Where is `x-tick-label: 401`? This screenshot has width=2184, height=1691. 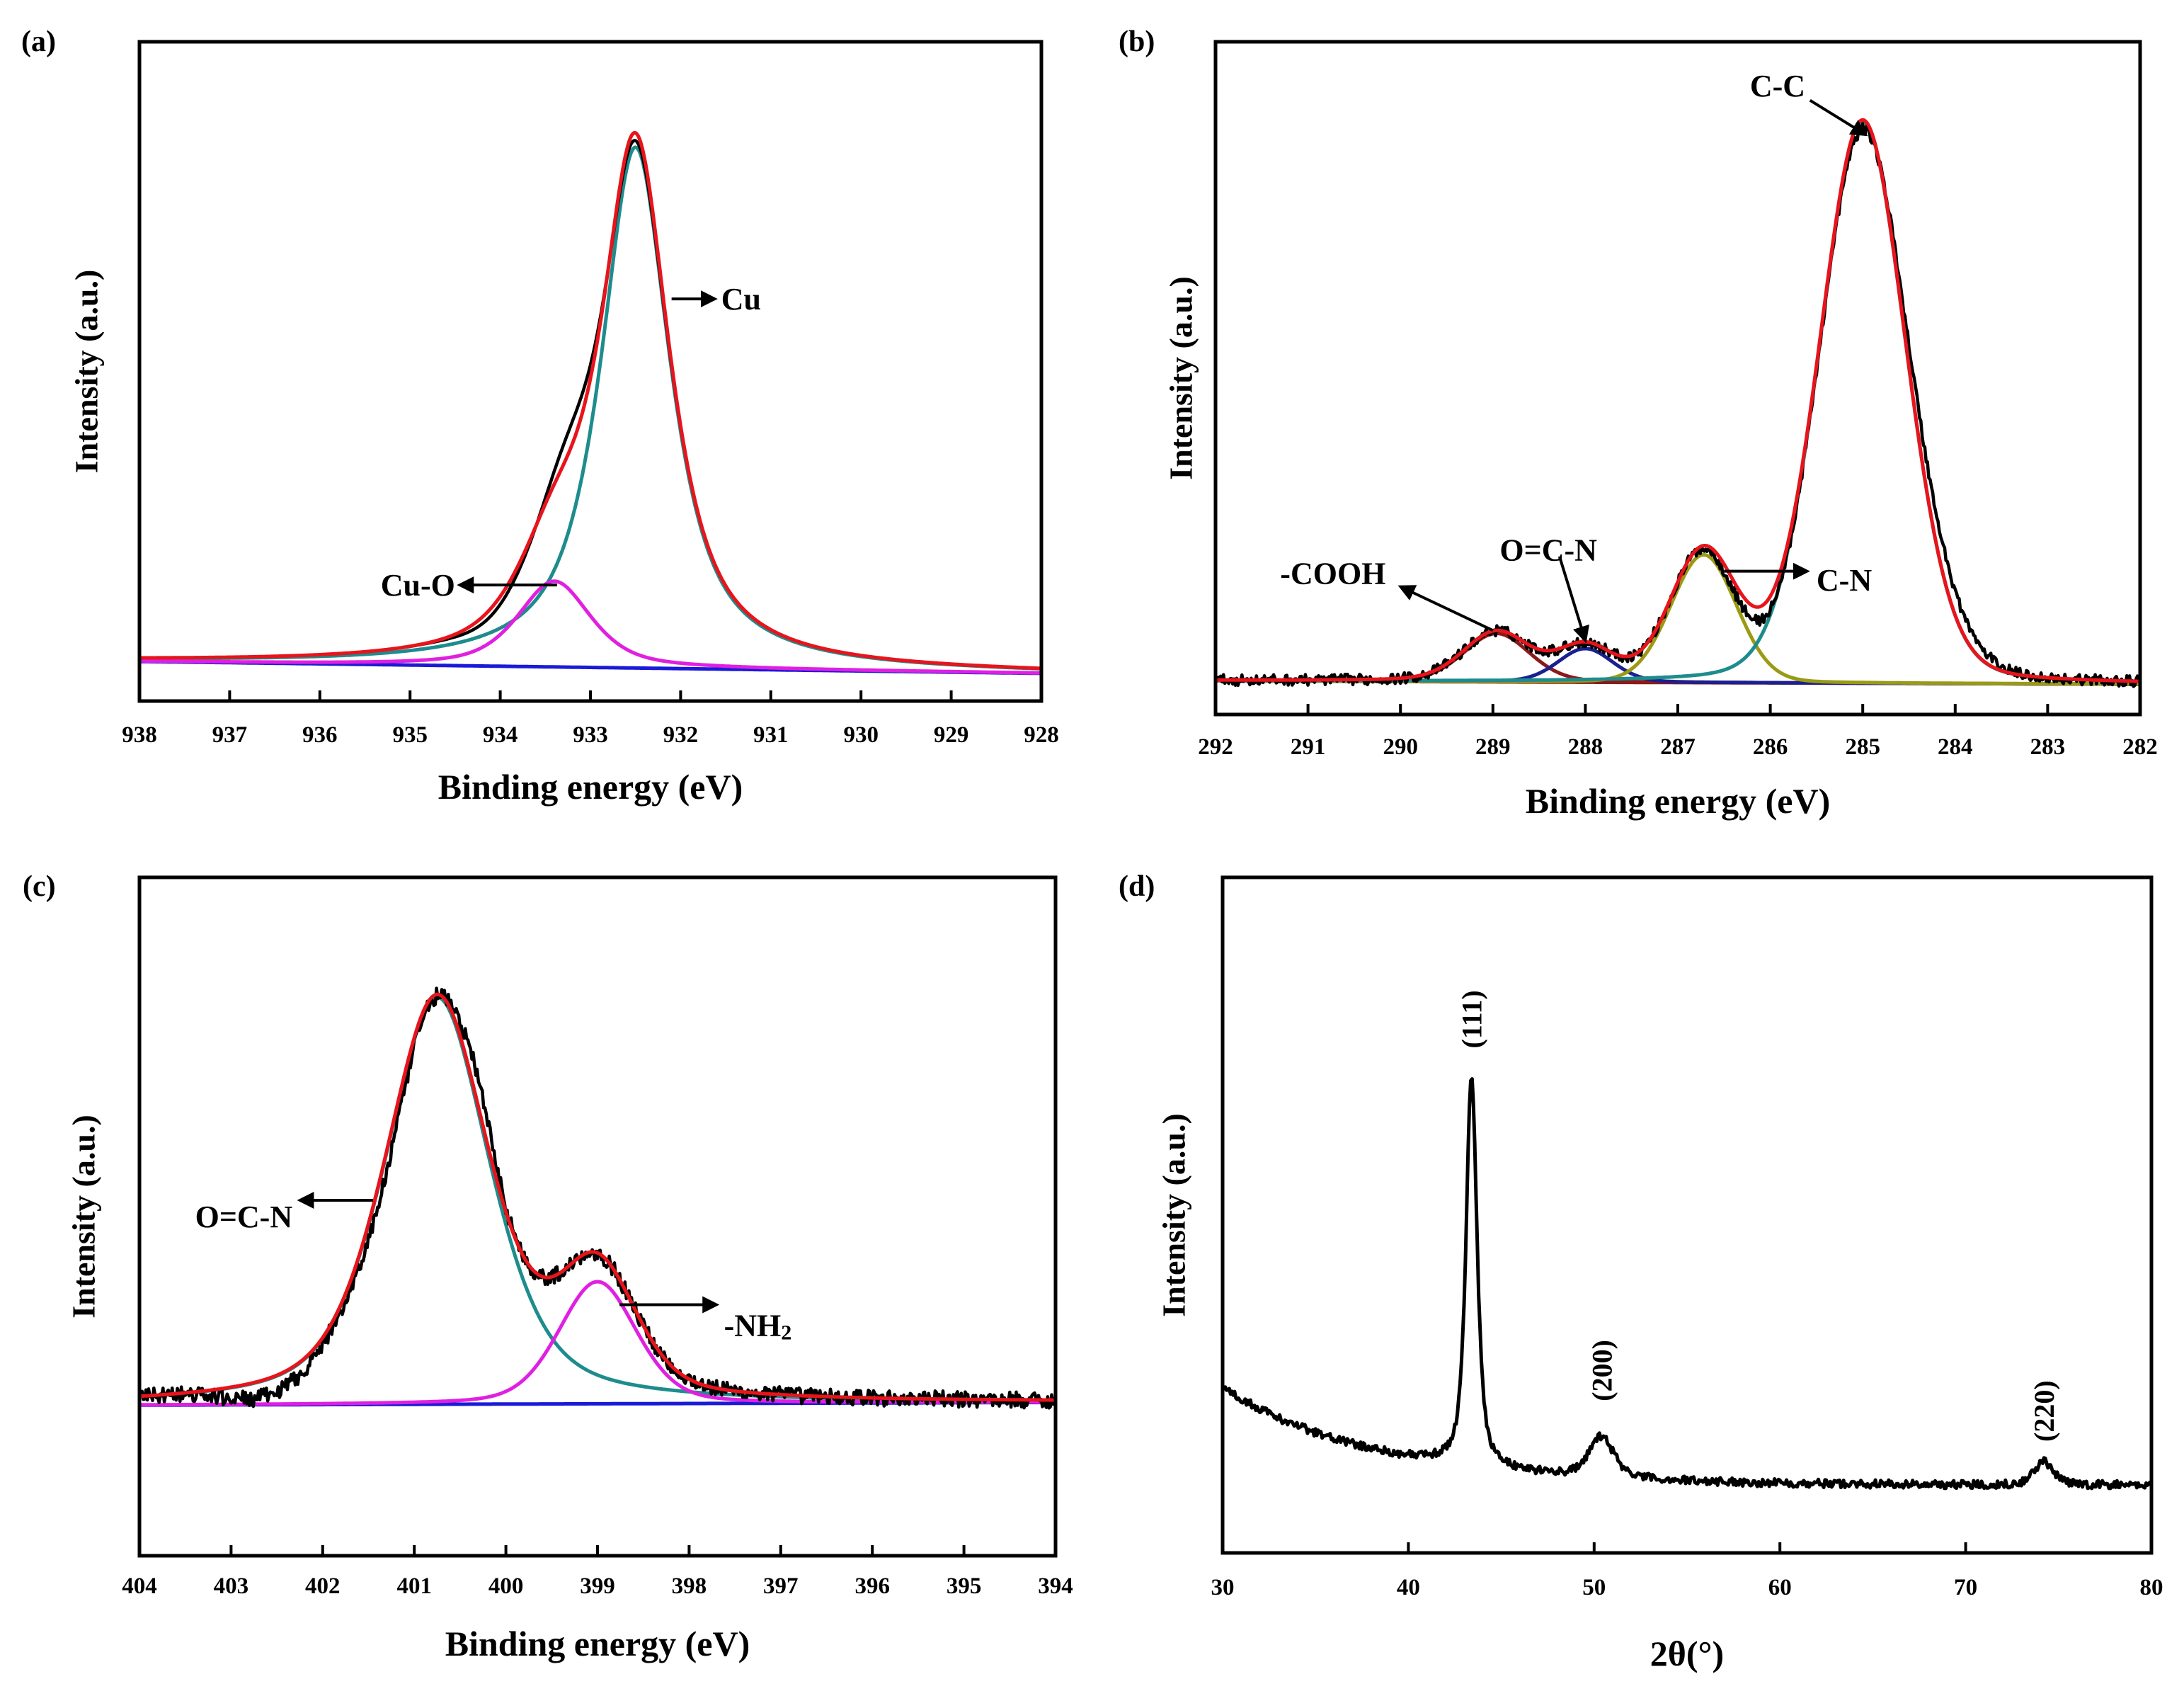 x-tick-label: 401 is located at coordinates (414, 1586).